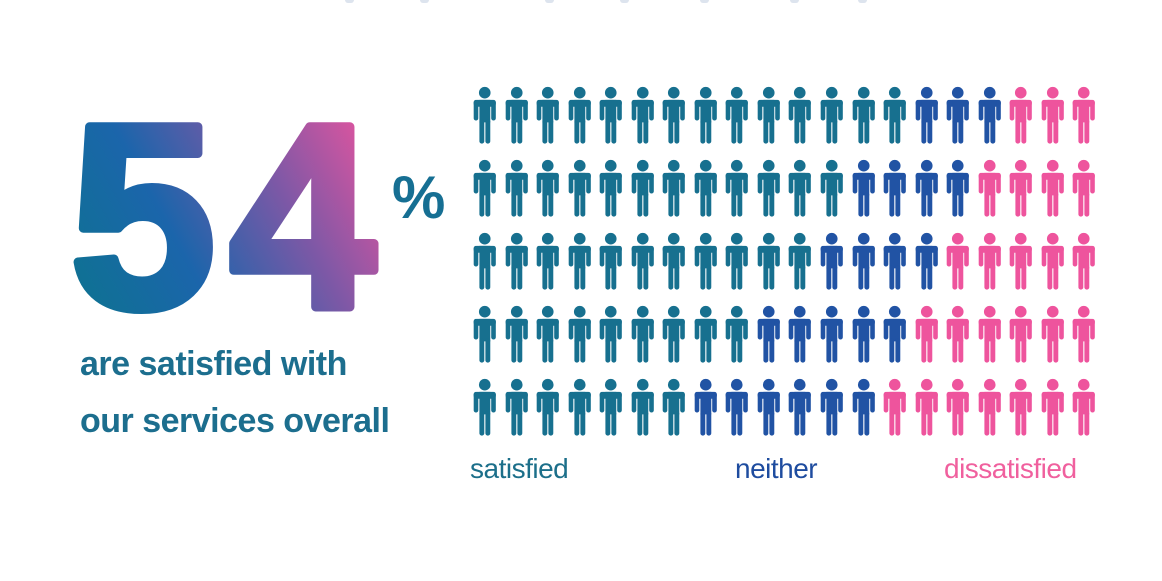 The height and width of the screenshot is (581, 1162). What do you see at coordinates (519, 468) in the screenshot?
I see `legend-label-satisfied: satisfied` at bounding box center [519, 468].